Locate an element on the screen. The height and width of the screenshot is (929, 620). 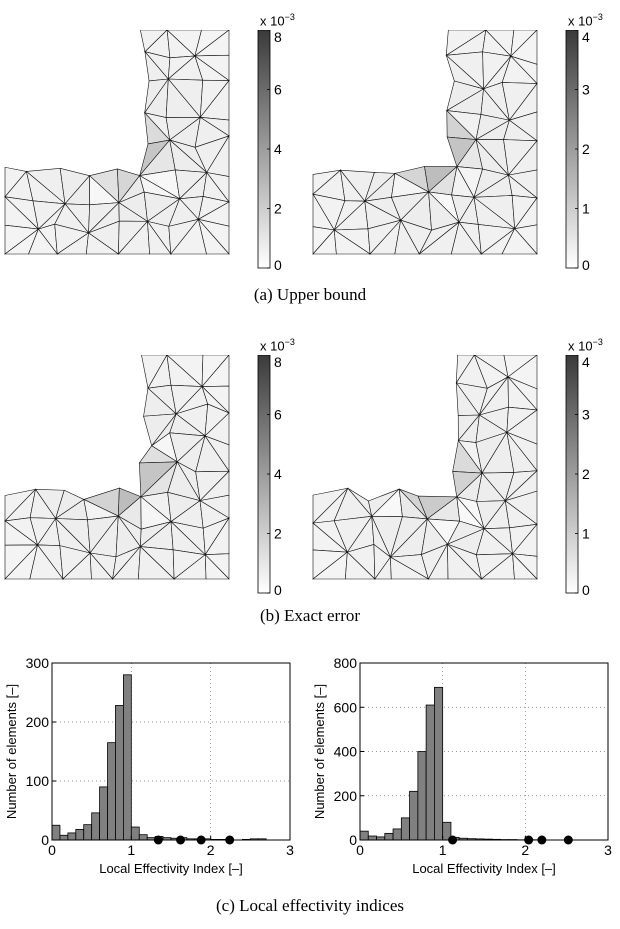
caption-c: (c) Local effectivity indices is located at coordinates (309, 905).